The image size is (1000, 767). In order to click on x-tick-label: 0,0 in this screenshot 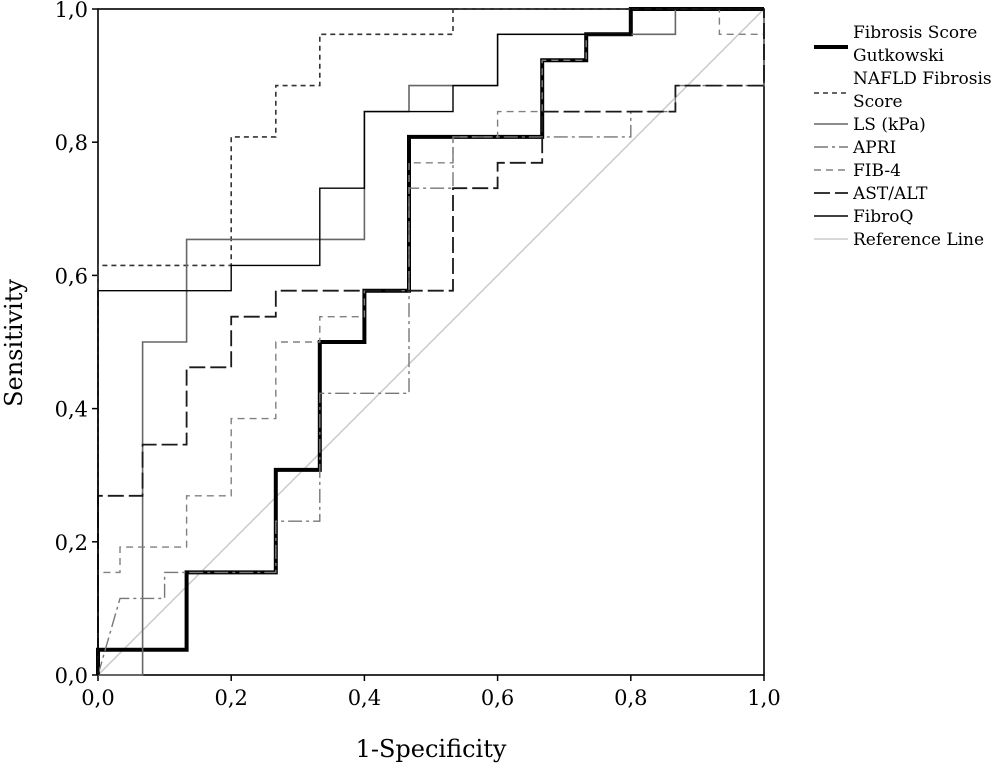, I will do `click(97, 698)`.